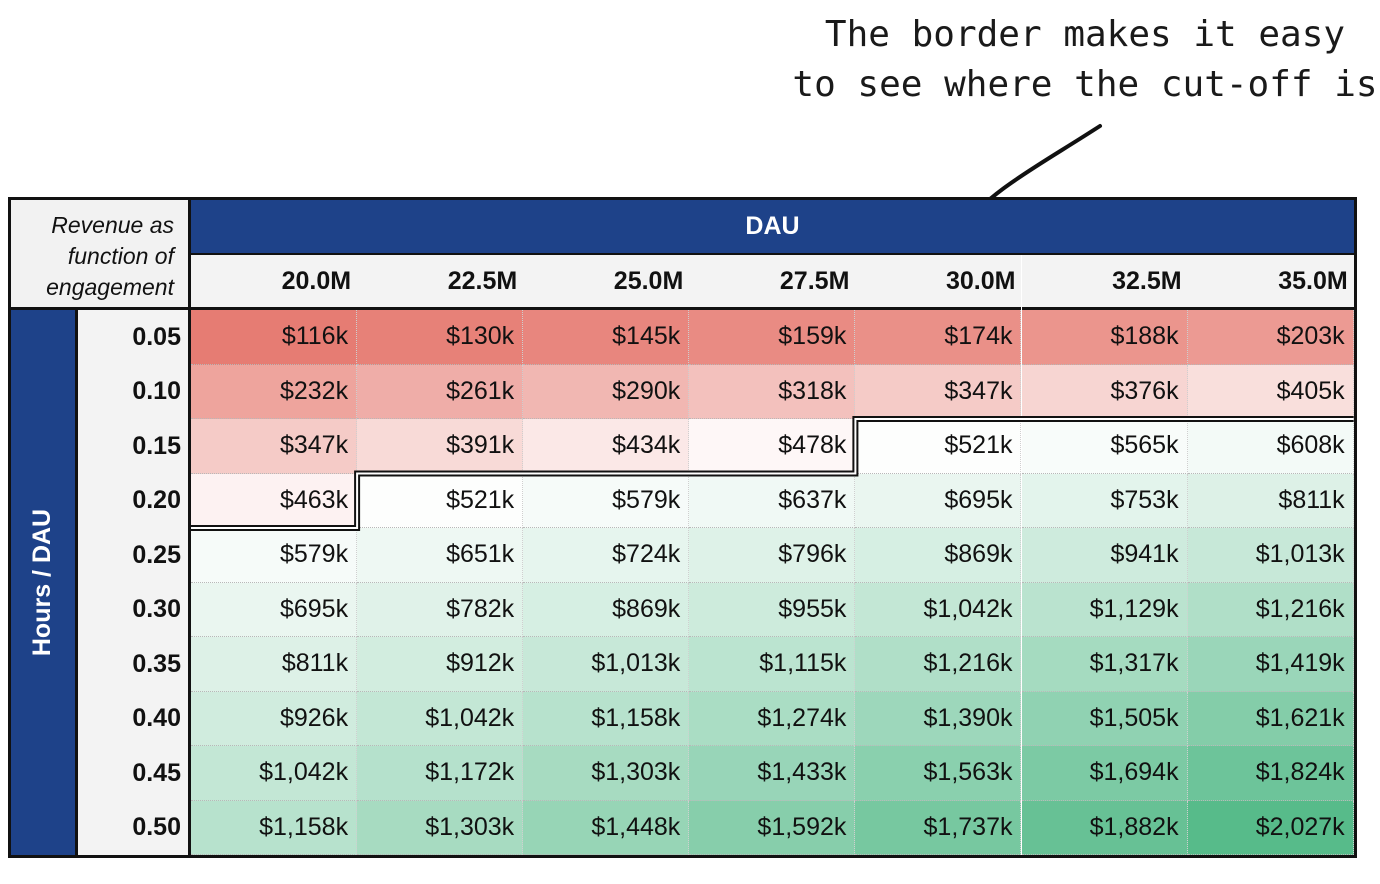 This screenshot has width=1380, height=884. Describe the element at coordinates (606, 391) in the screenshot. I see `table-cell: $290k` at that location.